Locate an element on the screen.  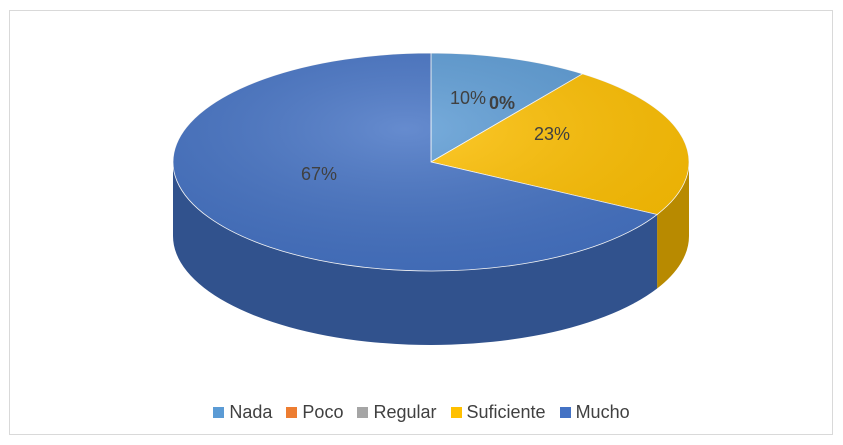
legend-label-suficiente: Suficiente is located at coordinates (506, 411).